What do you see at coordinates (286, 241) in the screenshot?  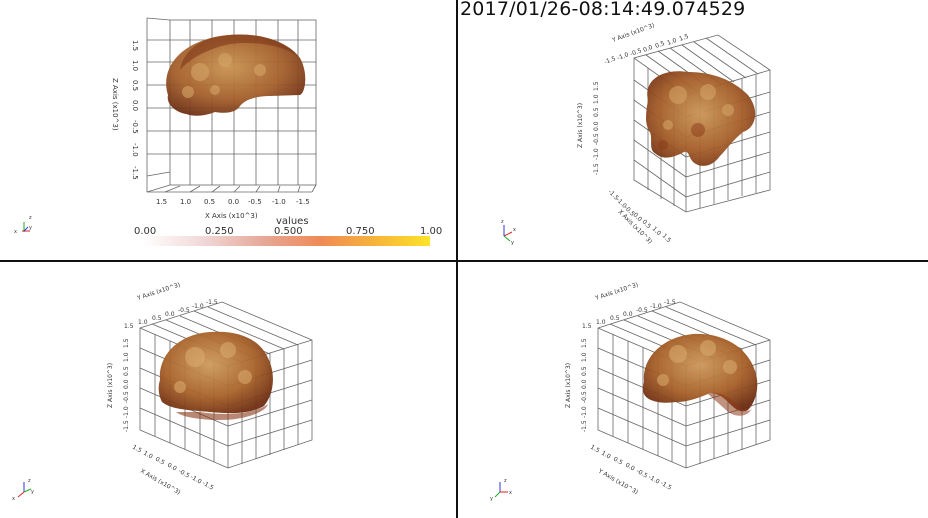 I see `colorbar-gradient` at bounding box center [286, 241].